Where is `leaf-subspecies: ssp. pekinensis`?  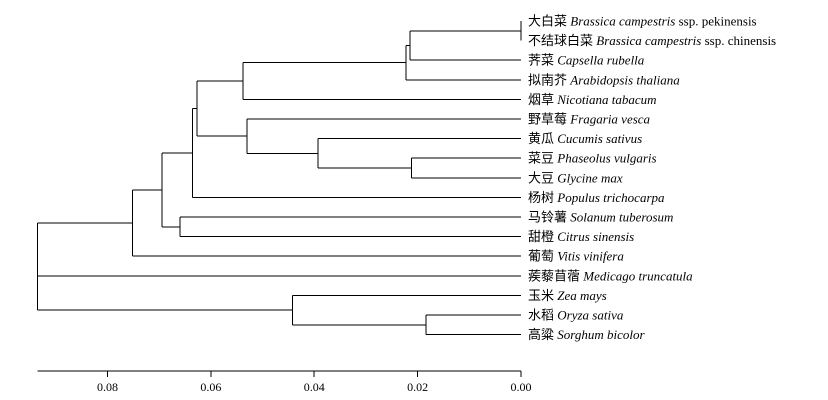
leaf-subspecies: ssp. pekinensis is located at coordinates (715, 21).